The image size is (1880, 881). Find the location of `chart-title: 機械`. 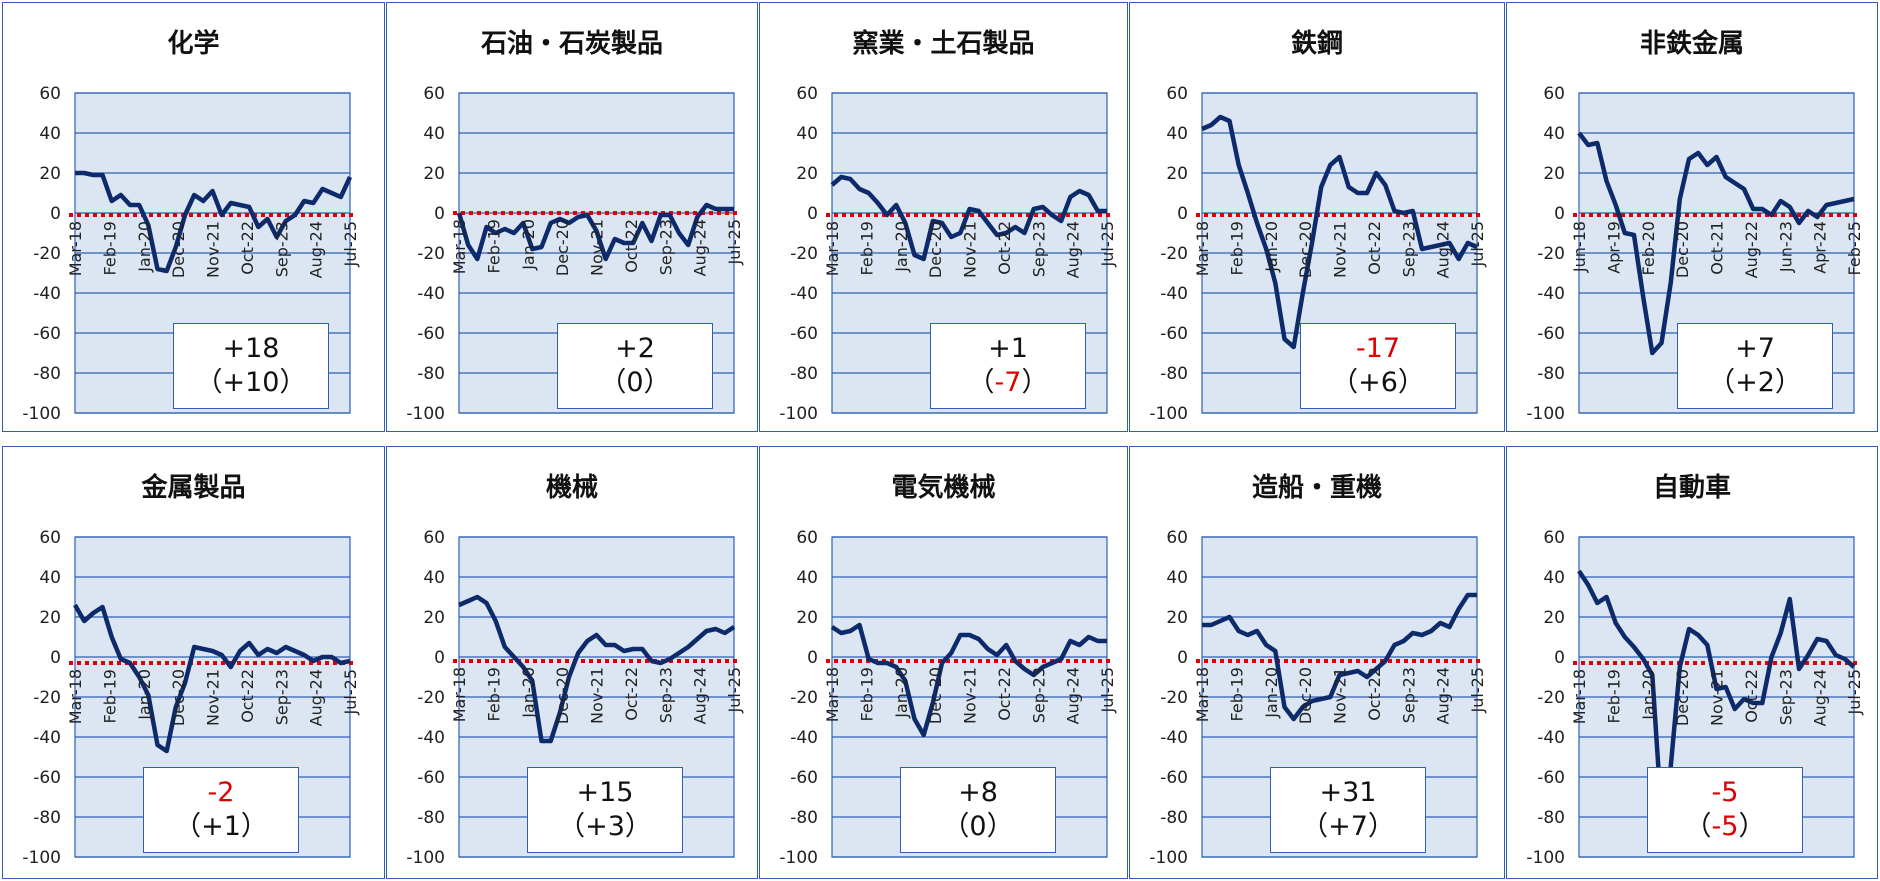

chart-title: 機械 is located at coordinates (571, 488).